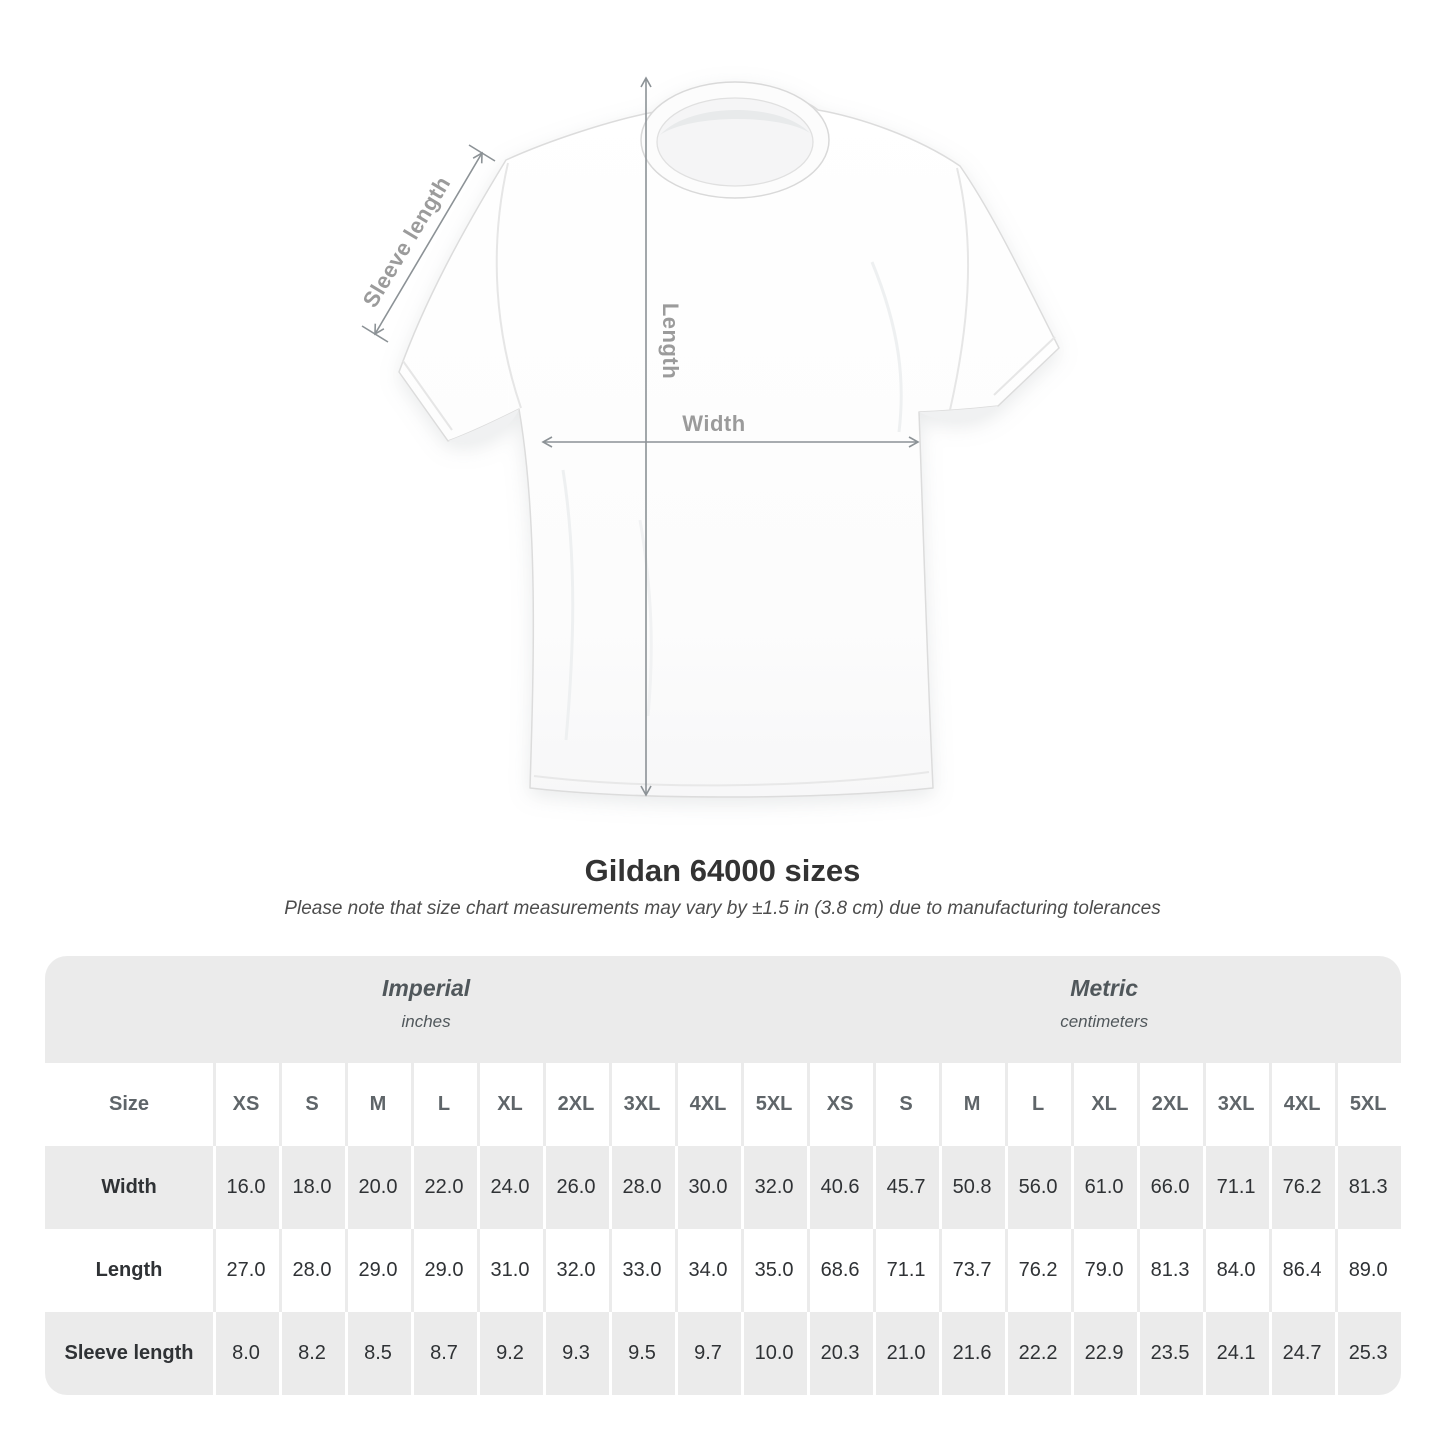 The image size is (1445, 1445). I want to click on value-cell: 10.0, so click(774, 1353).